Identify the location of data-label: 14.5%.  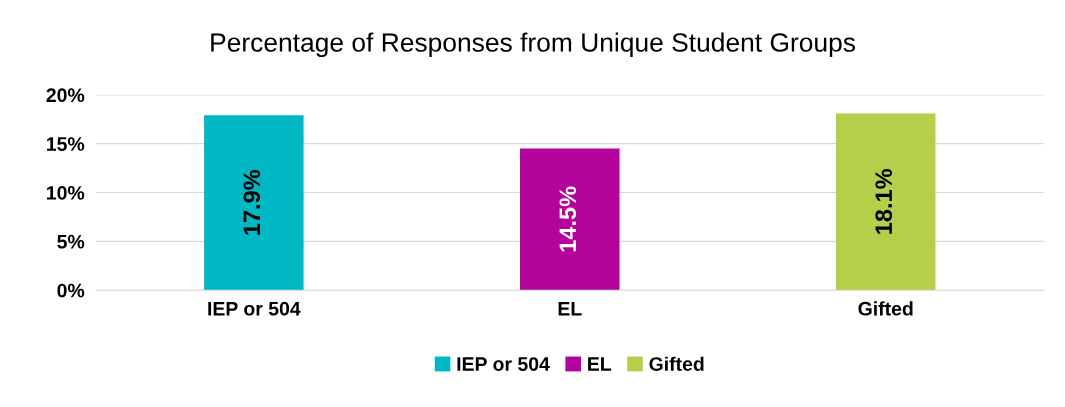
(568, 219).